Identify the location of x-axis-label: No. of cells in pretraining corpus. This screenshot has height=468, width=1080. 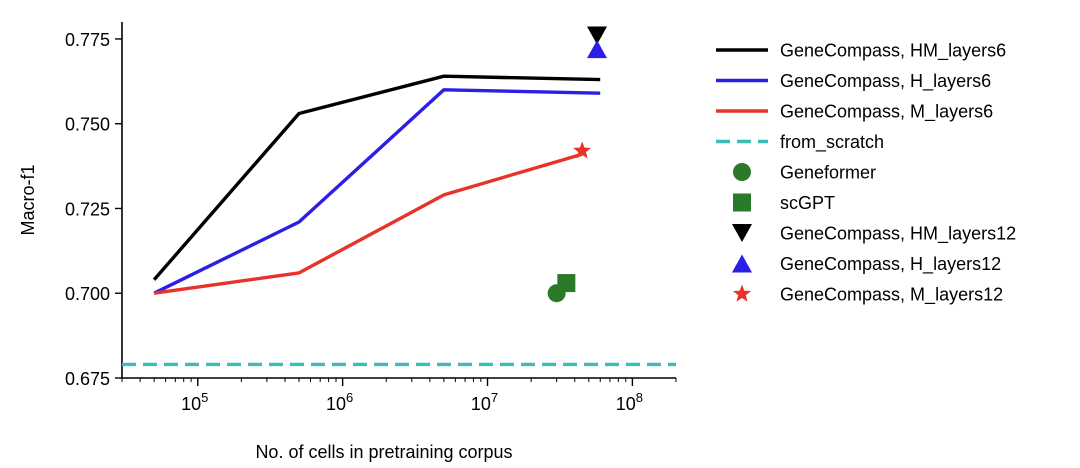
(383, 452).